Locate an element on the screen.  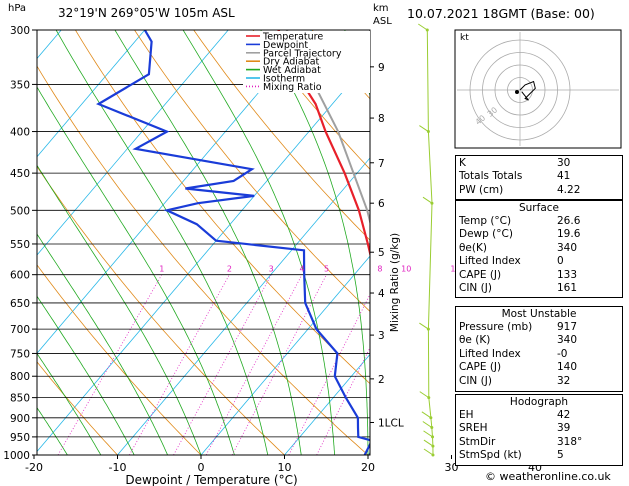
row-value: 161 is located at coordinates (567, 287).